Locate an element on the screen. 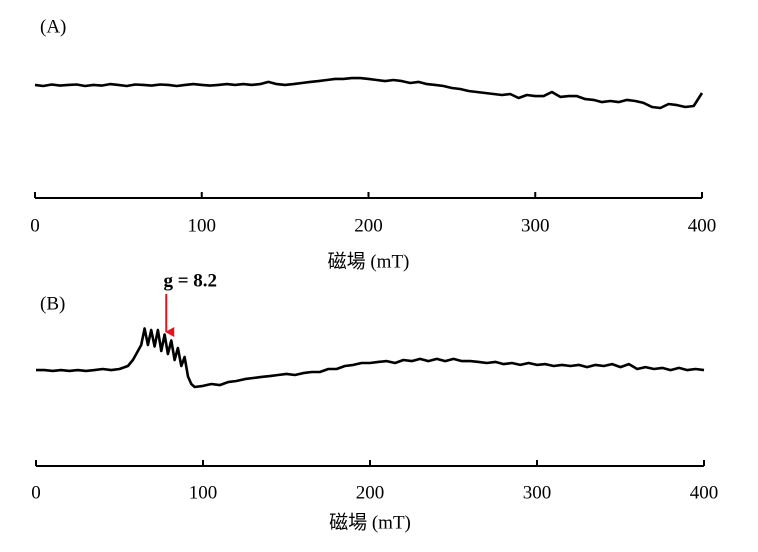  annotation-text: g = 8.2 is located at coordinates (190, 280).